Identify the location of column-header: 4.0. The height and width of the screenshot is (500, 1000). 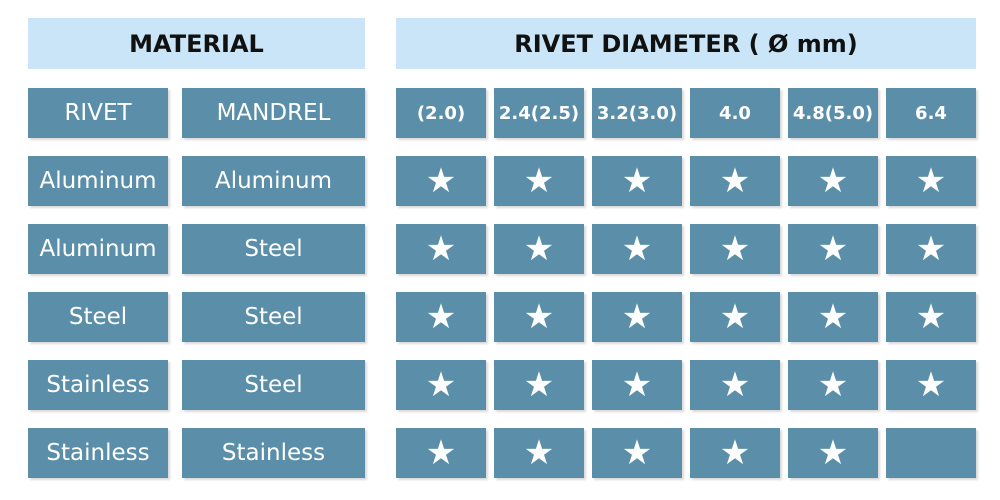
(735, 113).